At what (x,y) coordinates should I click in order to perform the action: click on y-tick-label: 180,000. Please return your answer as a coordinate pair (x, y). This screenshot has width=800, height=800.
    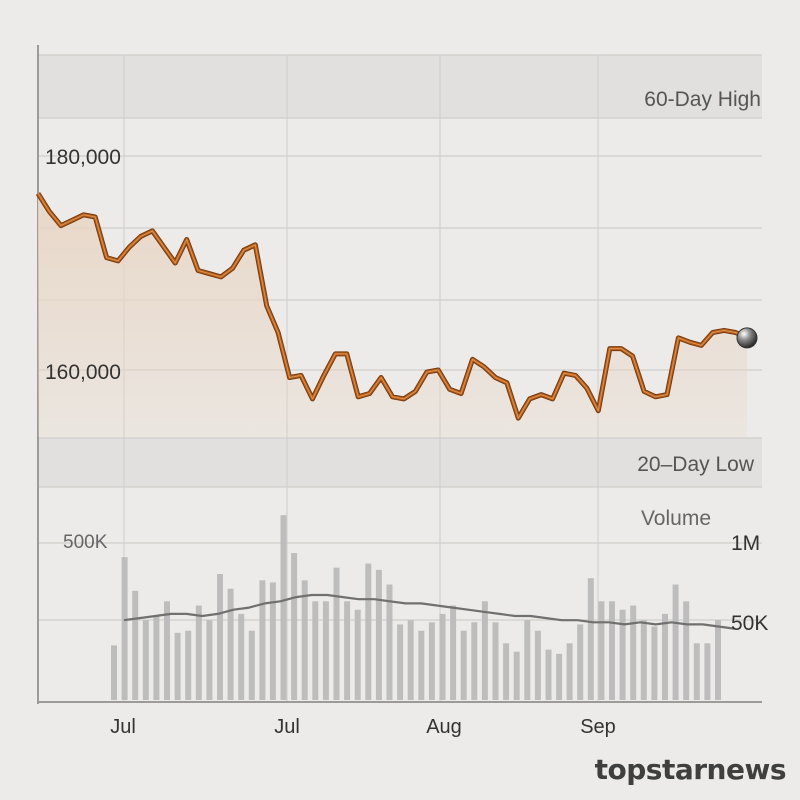
    Looking at the image, I should click on (83, 157).